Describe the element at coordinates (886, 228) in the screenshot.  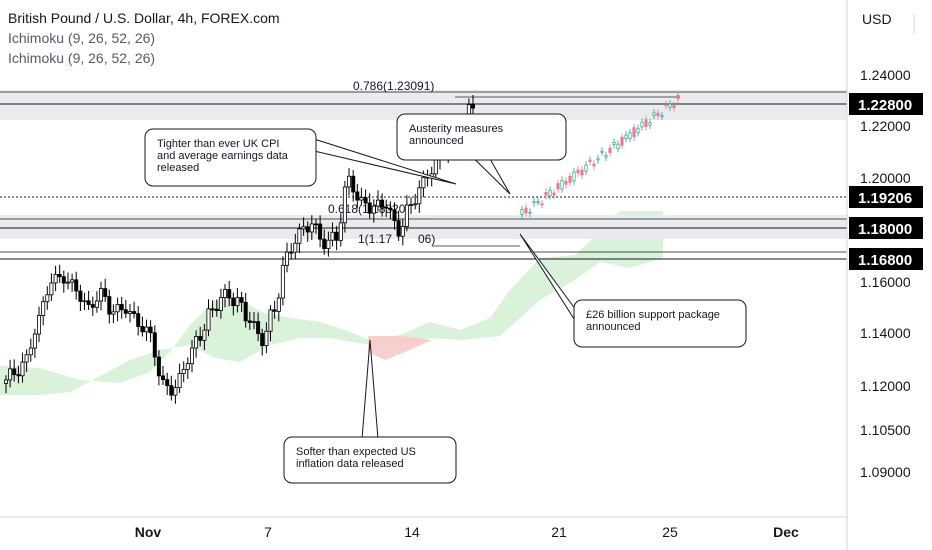
I see `price-level-tag` at that location.